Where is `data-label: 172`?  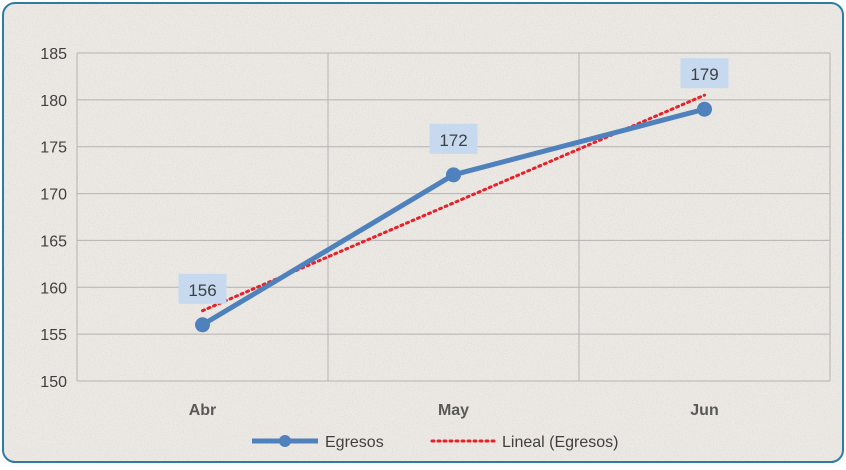
data-label: 172 is located at coordinates (453, 140).